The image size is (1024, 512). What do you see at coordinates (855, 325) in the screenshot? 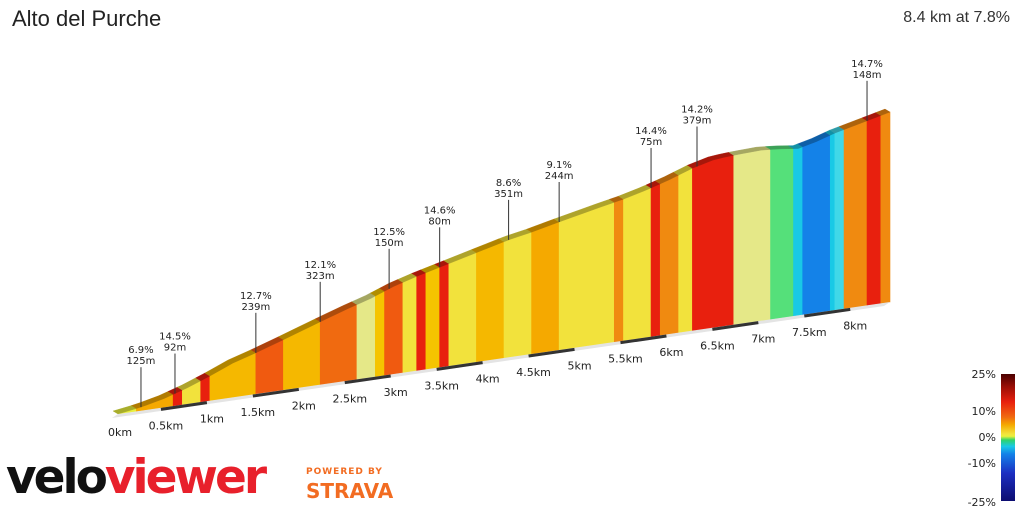
I see `x-tick-label: 8km` at bounding box center [855, 325].